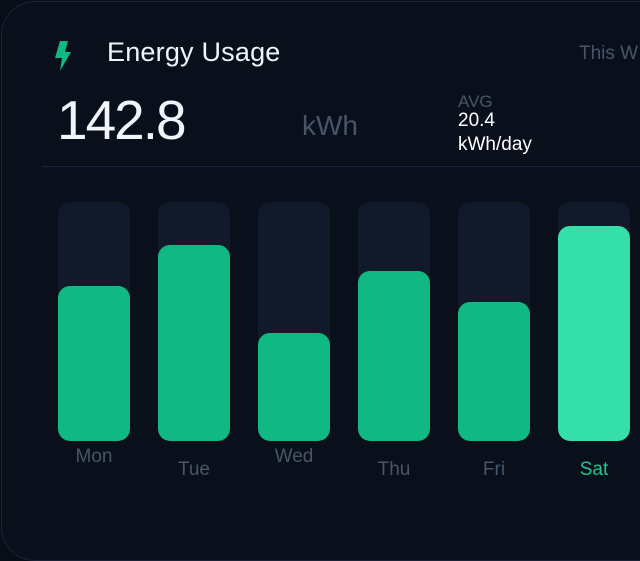 The image size is (640, 561). What do you see at coordinates (495, 144) in the screenshot?
I see `average-unit: kWh/day` at bounding box center [495, 144].